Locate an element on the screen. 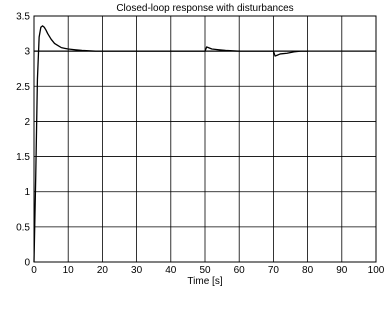 This screenshot has width=388, height=330. x-tick-label: 60 is located at coordinates (240, 270).